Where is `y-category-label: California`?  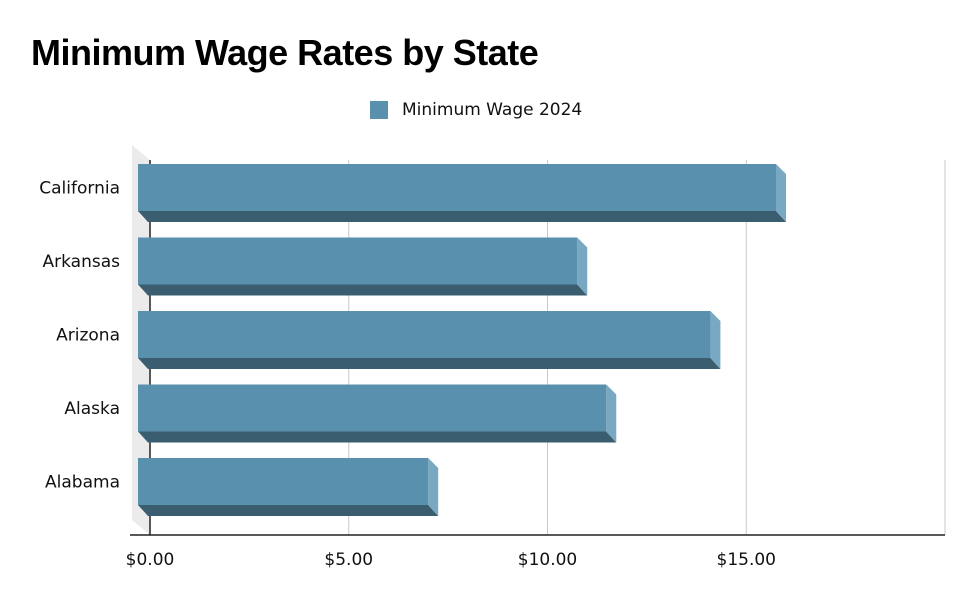
y-category-label: California is located at coordinates (79, 189).